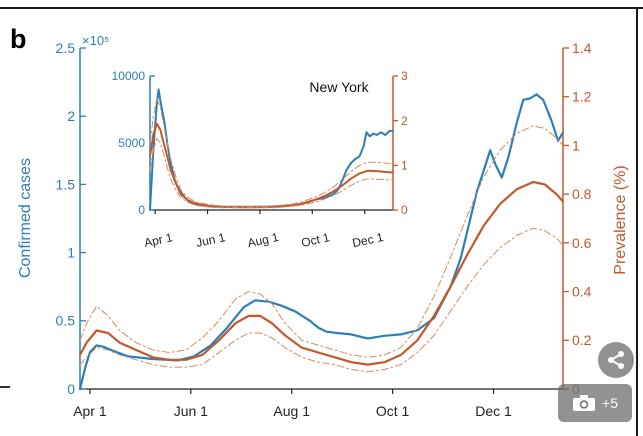 Image resolution: width=643 pixels, height=436 pixels. Describe the element at coordinates (582, 340) in the screenshot. I see `main-right-tick-label: 0.2` at that location.